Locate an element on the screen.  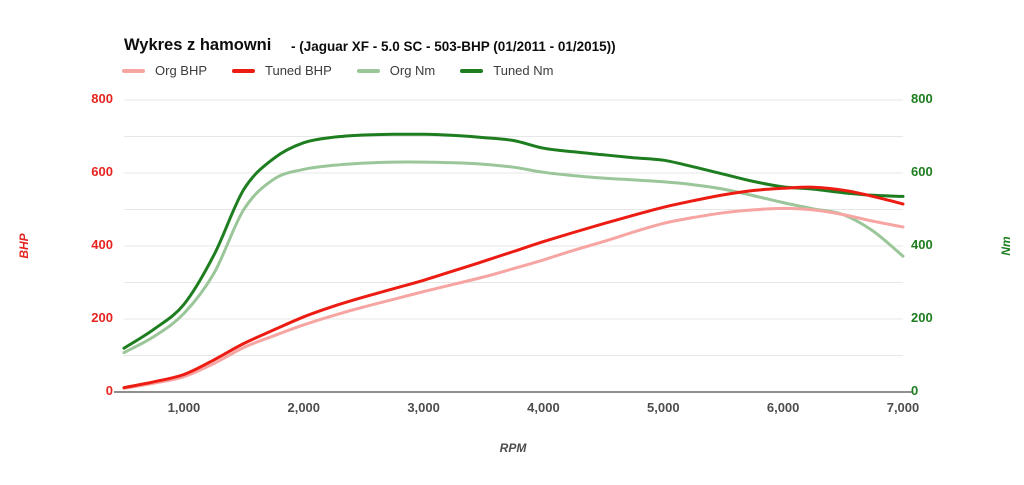
bhp-axis-tick-label: 0 is located at coordinates (109, 390).